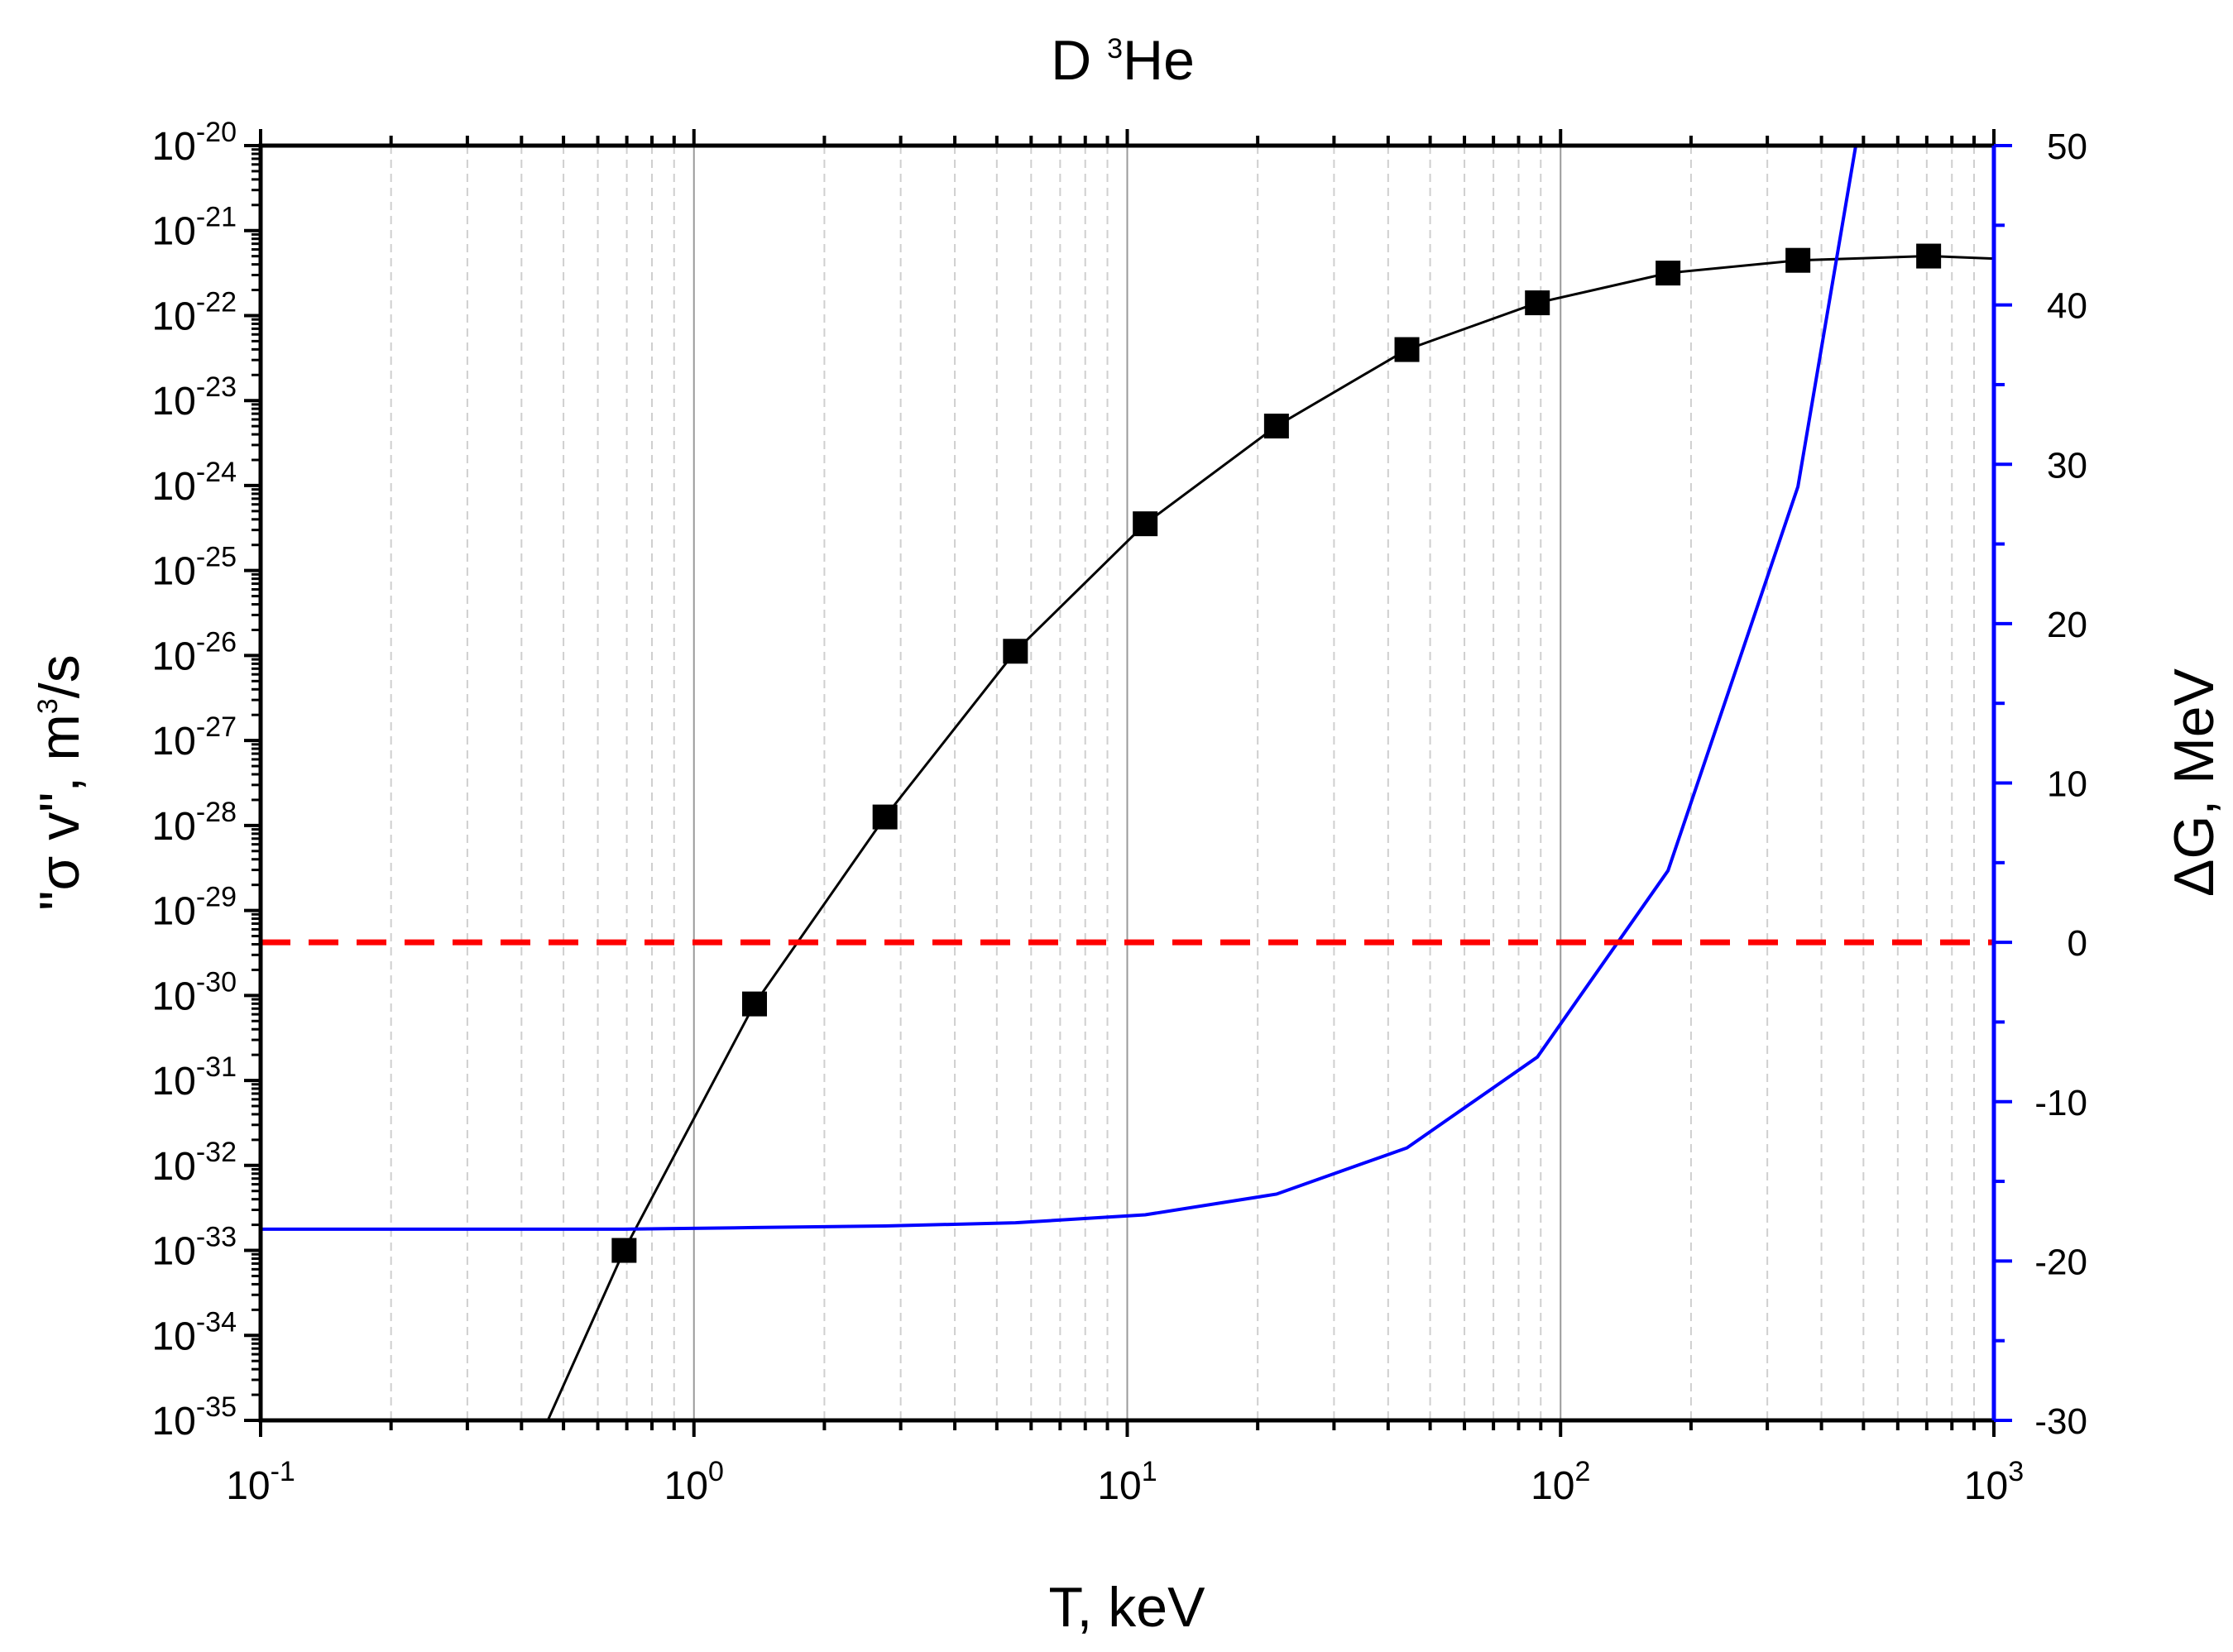 The image size is (2233, 1652). What do you see at coordinates (1127, 1482) in the screenshot?
I see `x-tick-label: 10¹` at bounding box center [1127, 1482].